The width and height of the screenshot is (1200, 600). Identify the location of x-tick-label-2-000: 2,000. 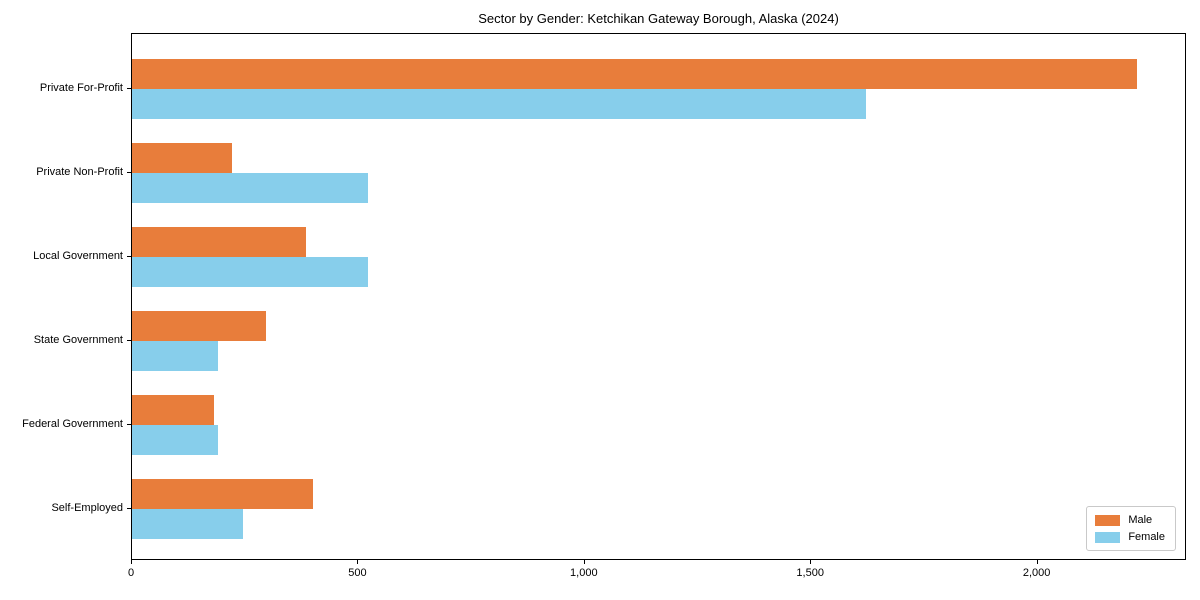
(1036, 573).